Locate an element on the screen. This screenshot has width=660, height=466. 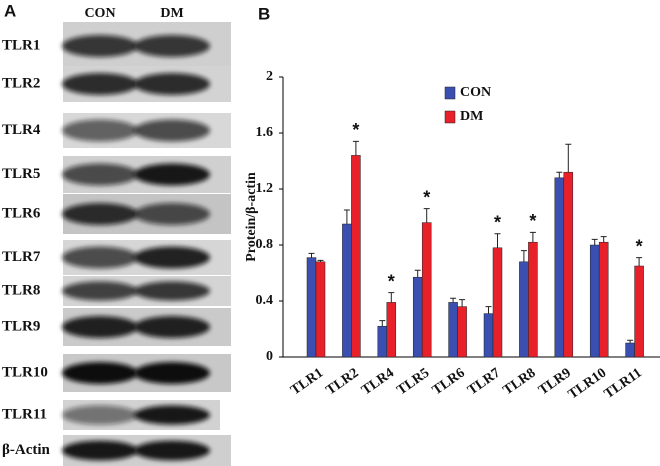
x-tick-label: TLR8 is located at coordinates (520, 382).